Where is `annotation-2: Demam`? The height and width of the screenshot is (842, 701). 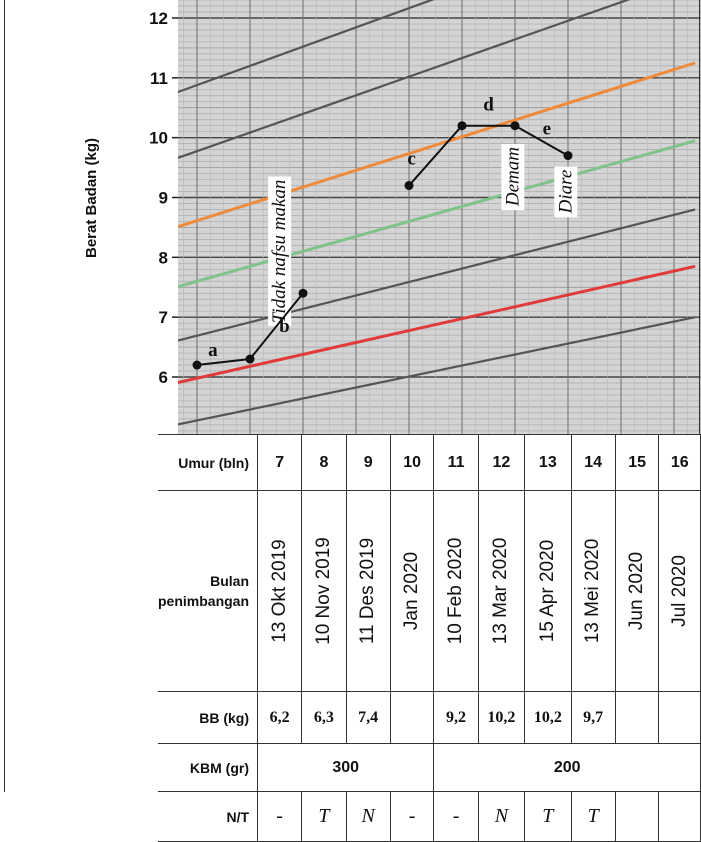 annotation-2: Demam is located at coordinates (513, 177).